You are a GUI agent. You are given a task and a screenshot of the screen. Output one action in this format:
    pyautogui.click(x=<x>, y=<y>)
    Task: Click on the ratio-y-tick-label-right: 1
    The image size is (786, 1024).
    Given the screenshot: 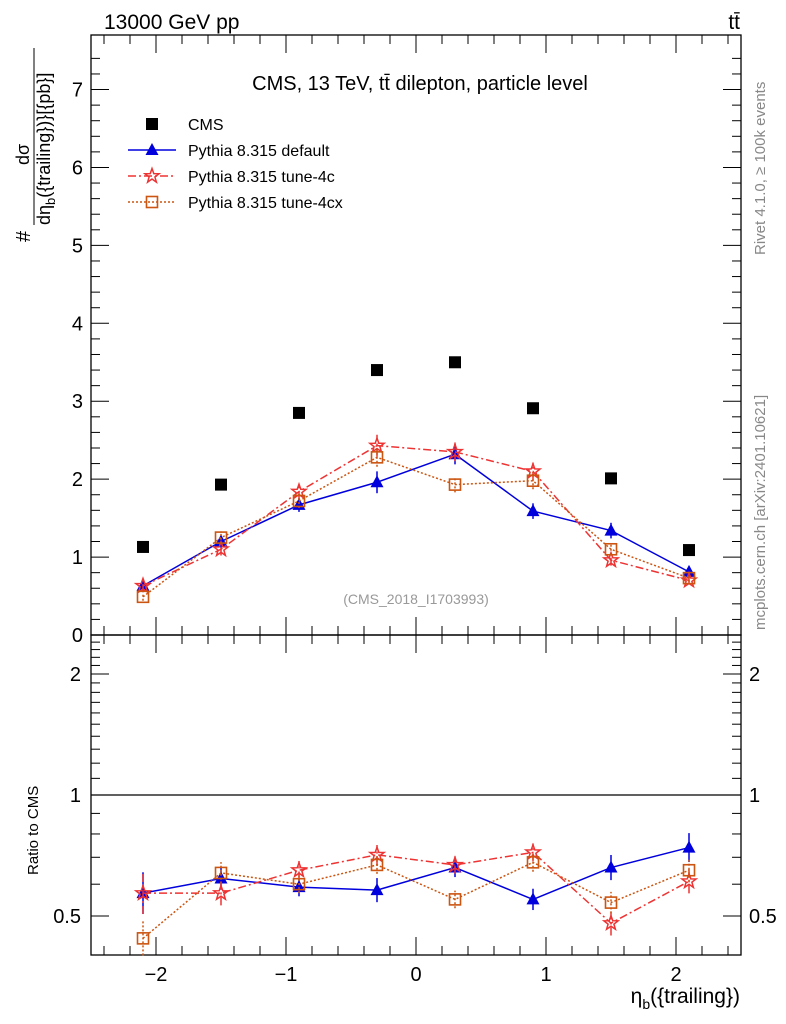 What is the action you would take?
    pyautogui.click(x=754, y=796)
    